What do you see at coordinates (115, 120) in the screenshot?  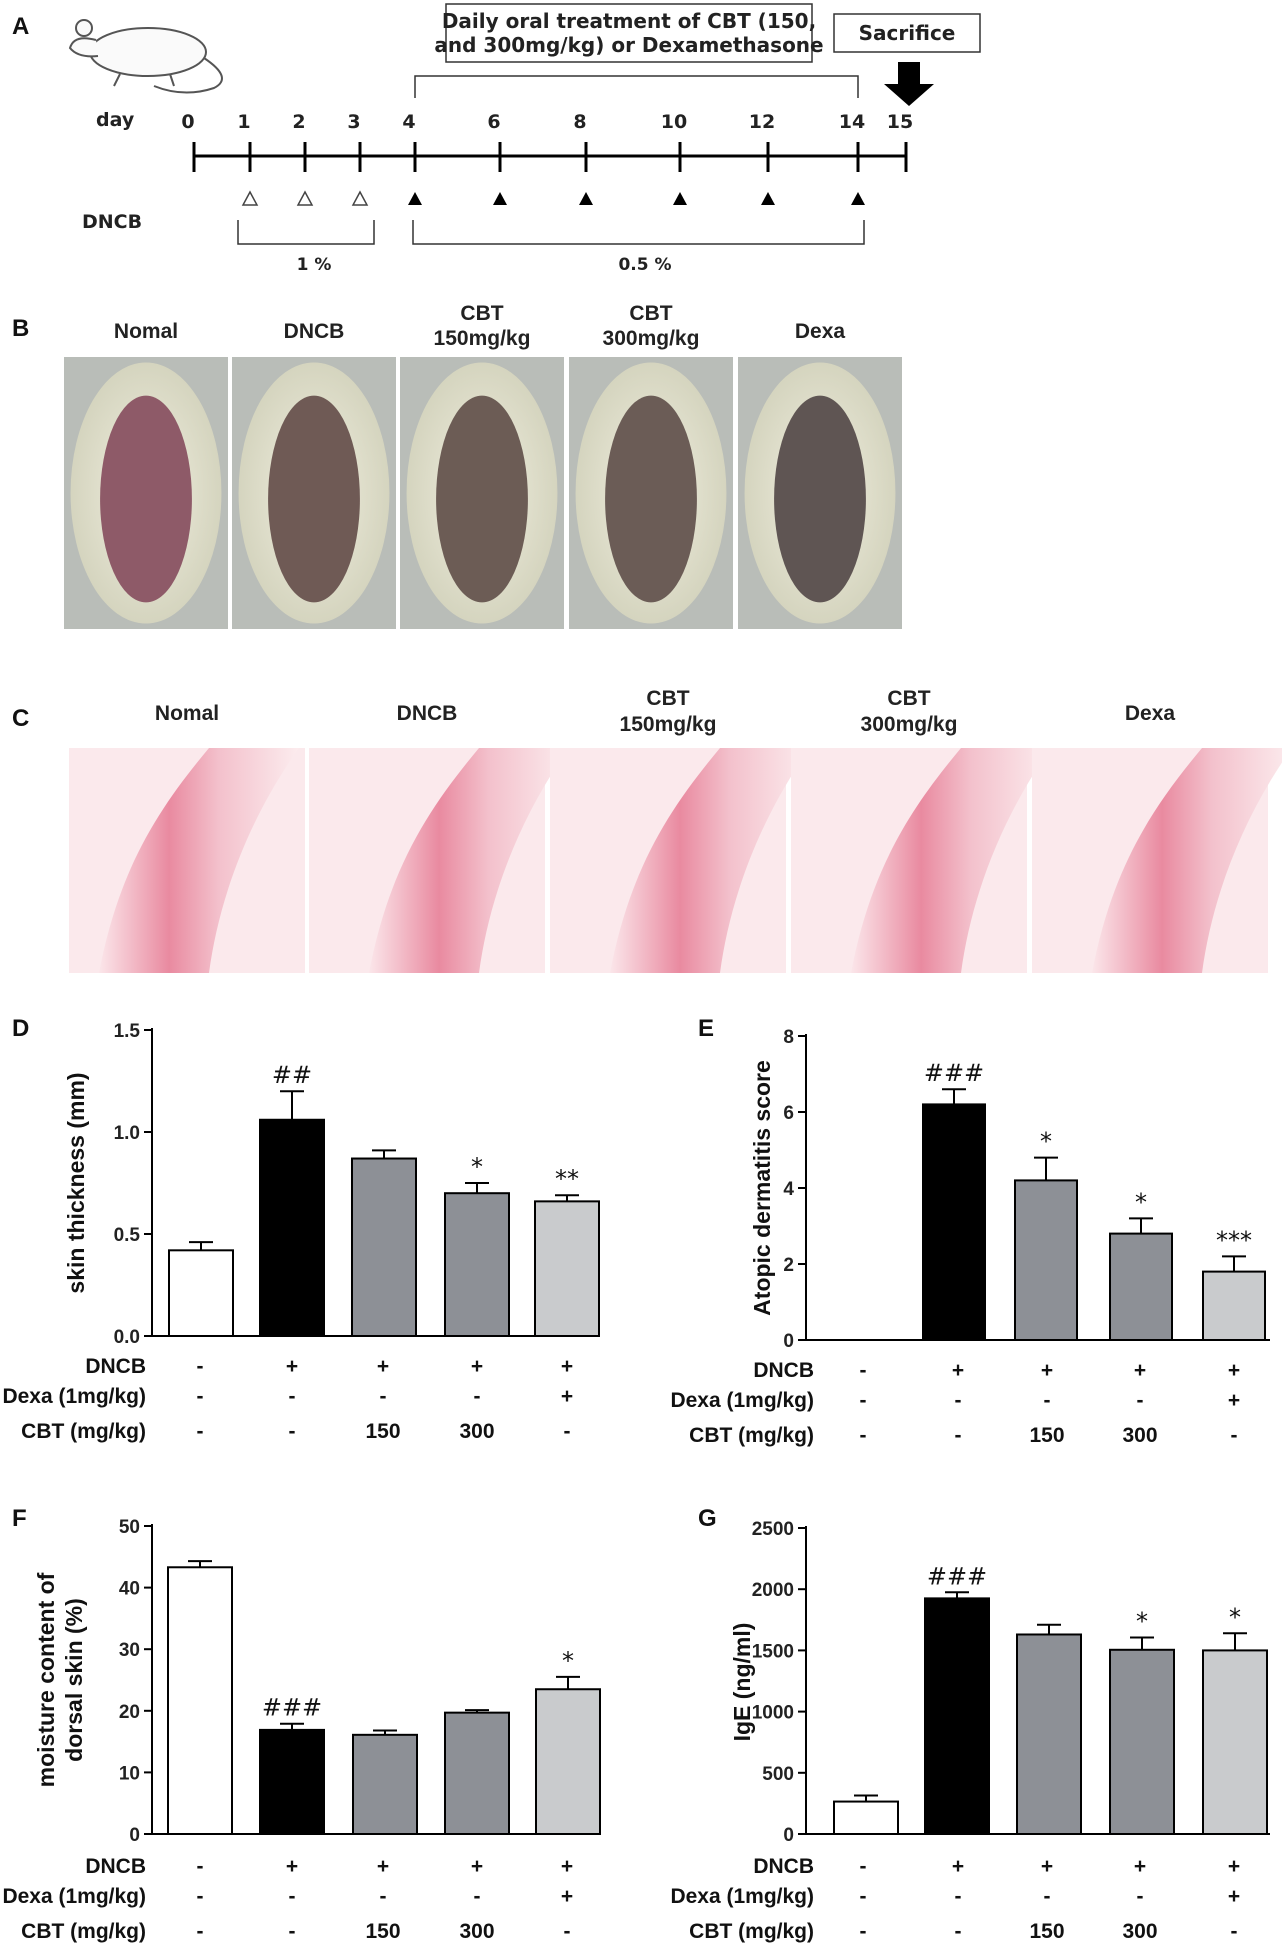 I see `day-label: day` at bounding box center [115, 120].